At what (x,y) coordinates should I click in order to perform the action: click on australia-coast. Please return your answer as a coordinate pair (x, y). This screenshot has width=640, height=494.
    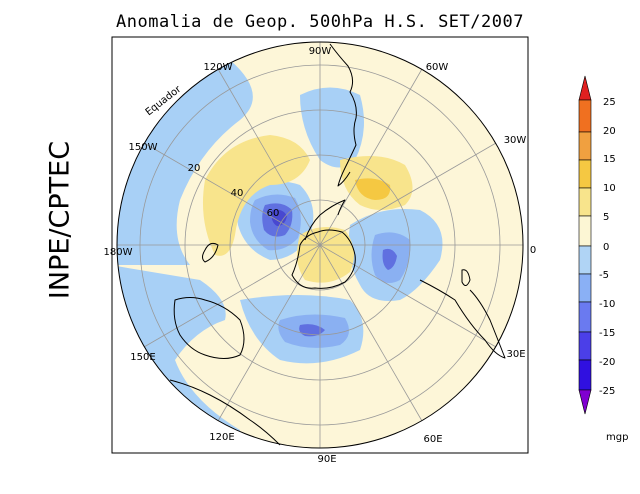
    Looking at the image, I should click on (209, 328).